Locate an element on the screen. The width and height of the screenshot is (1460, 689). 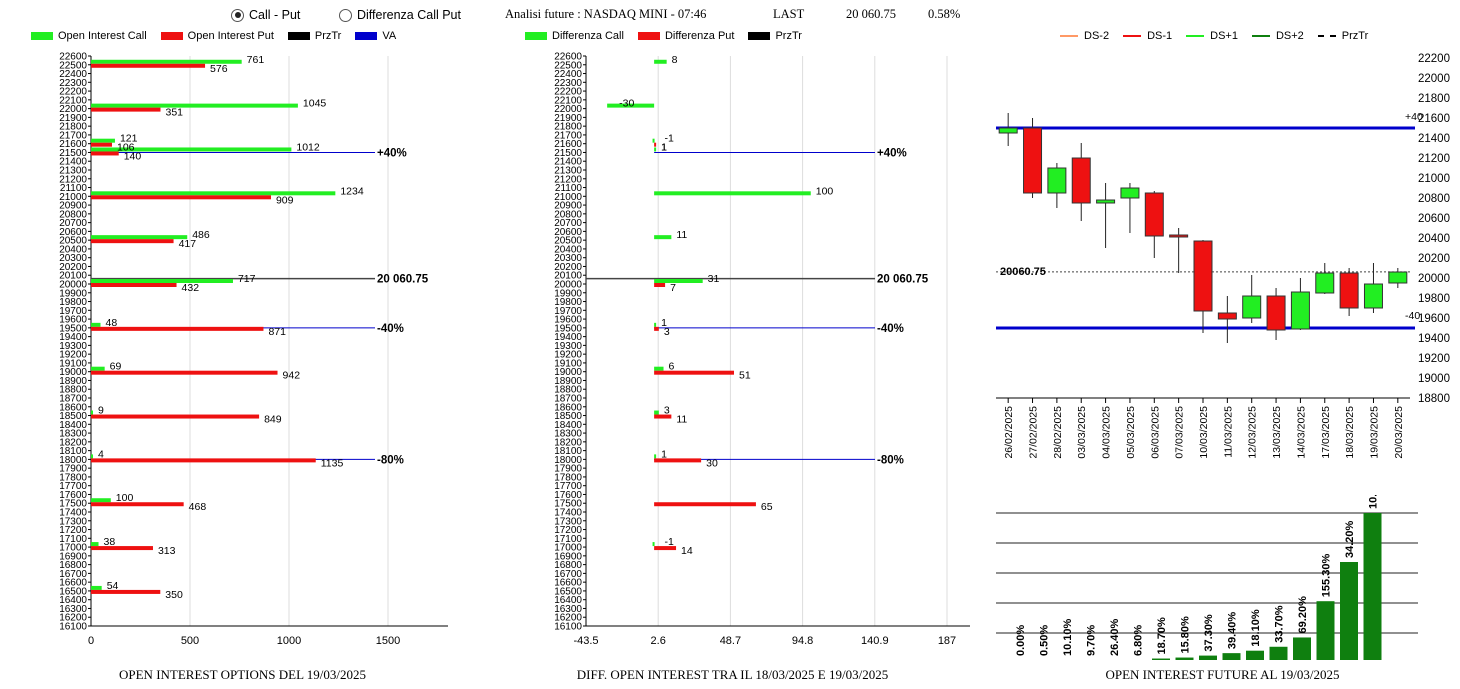
y-tick-label: 20300 is located at coordinates (73, 258).